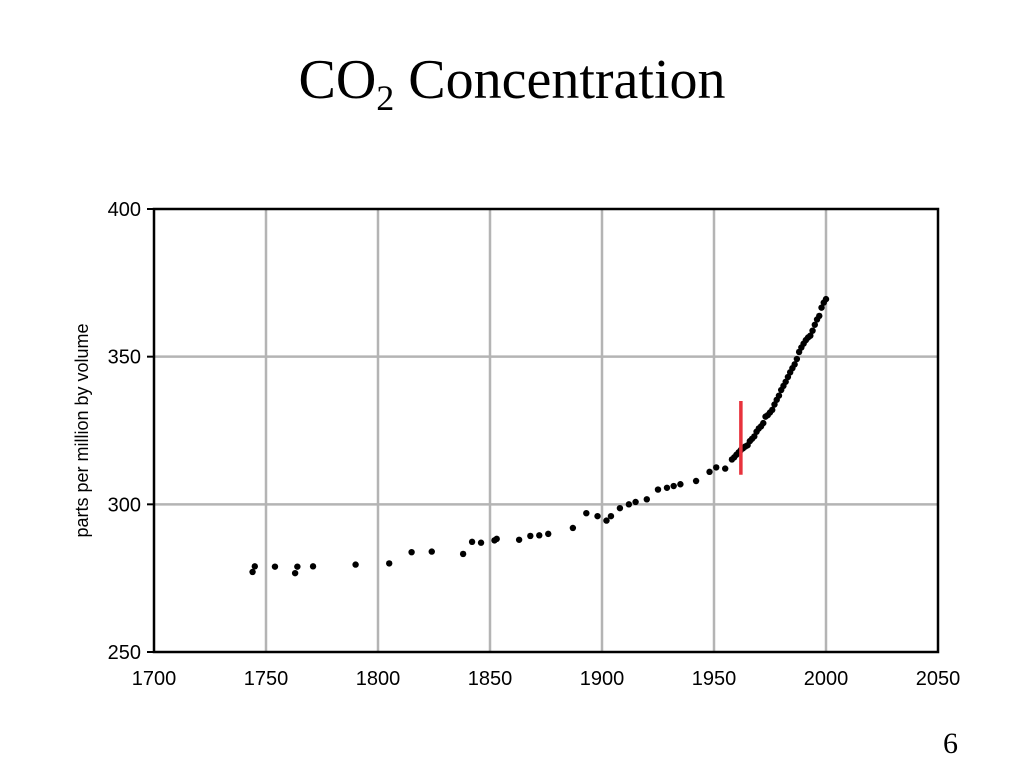 Image resolution: width=1024 pixels, height=768 pixels. I want to click on y-axis-label: parts per million by volume, so click(82, 430).